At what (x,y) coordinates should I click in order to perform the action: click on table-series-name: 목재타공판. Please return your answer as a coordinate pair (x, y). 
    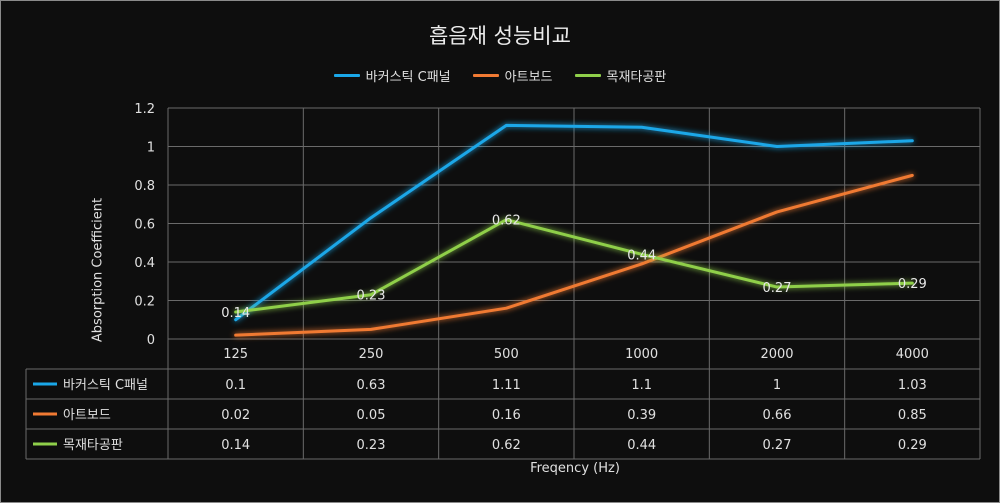
    Looking at the image, I should click on (93, 445).